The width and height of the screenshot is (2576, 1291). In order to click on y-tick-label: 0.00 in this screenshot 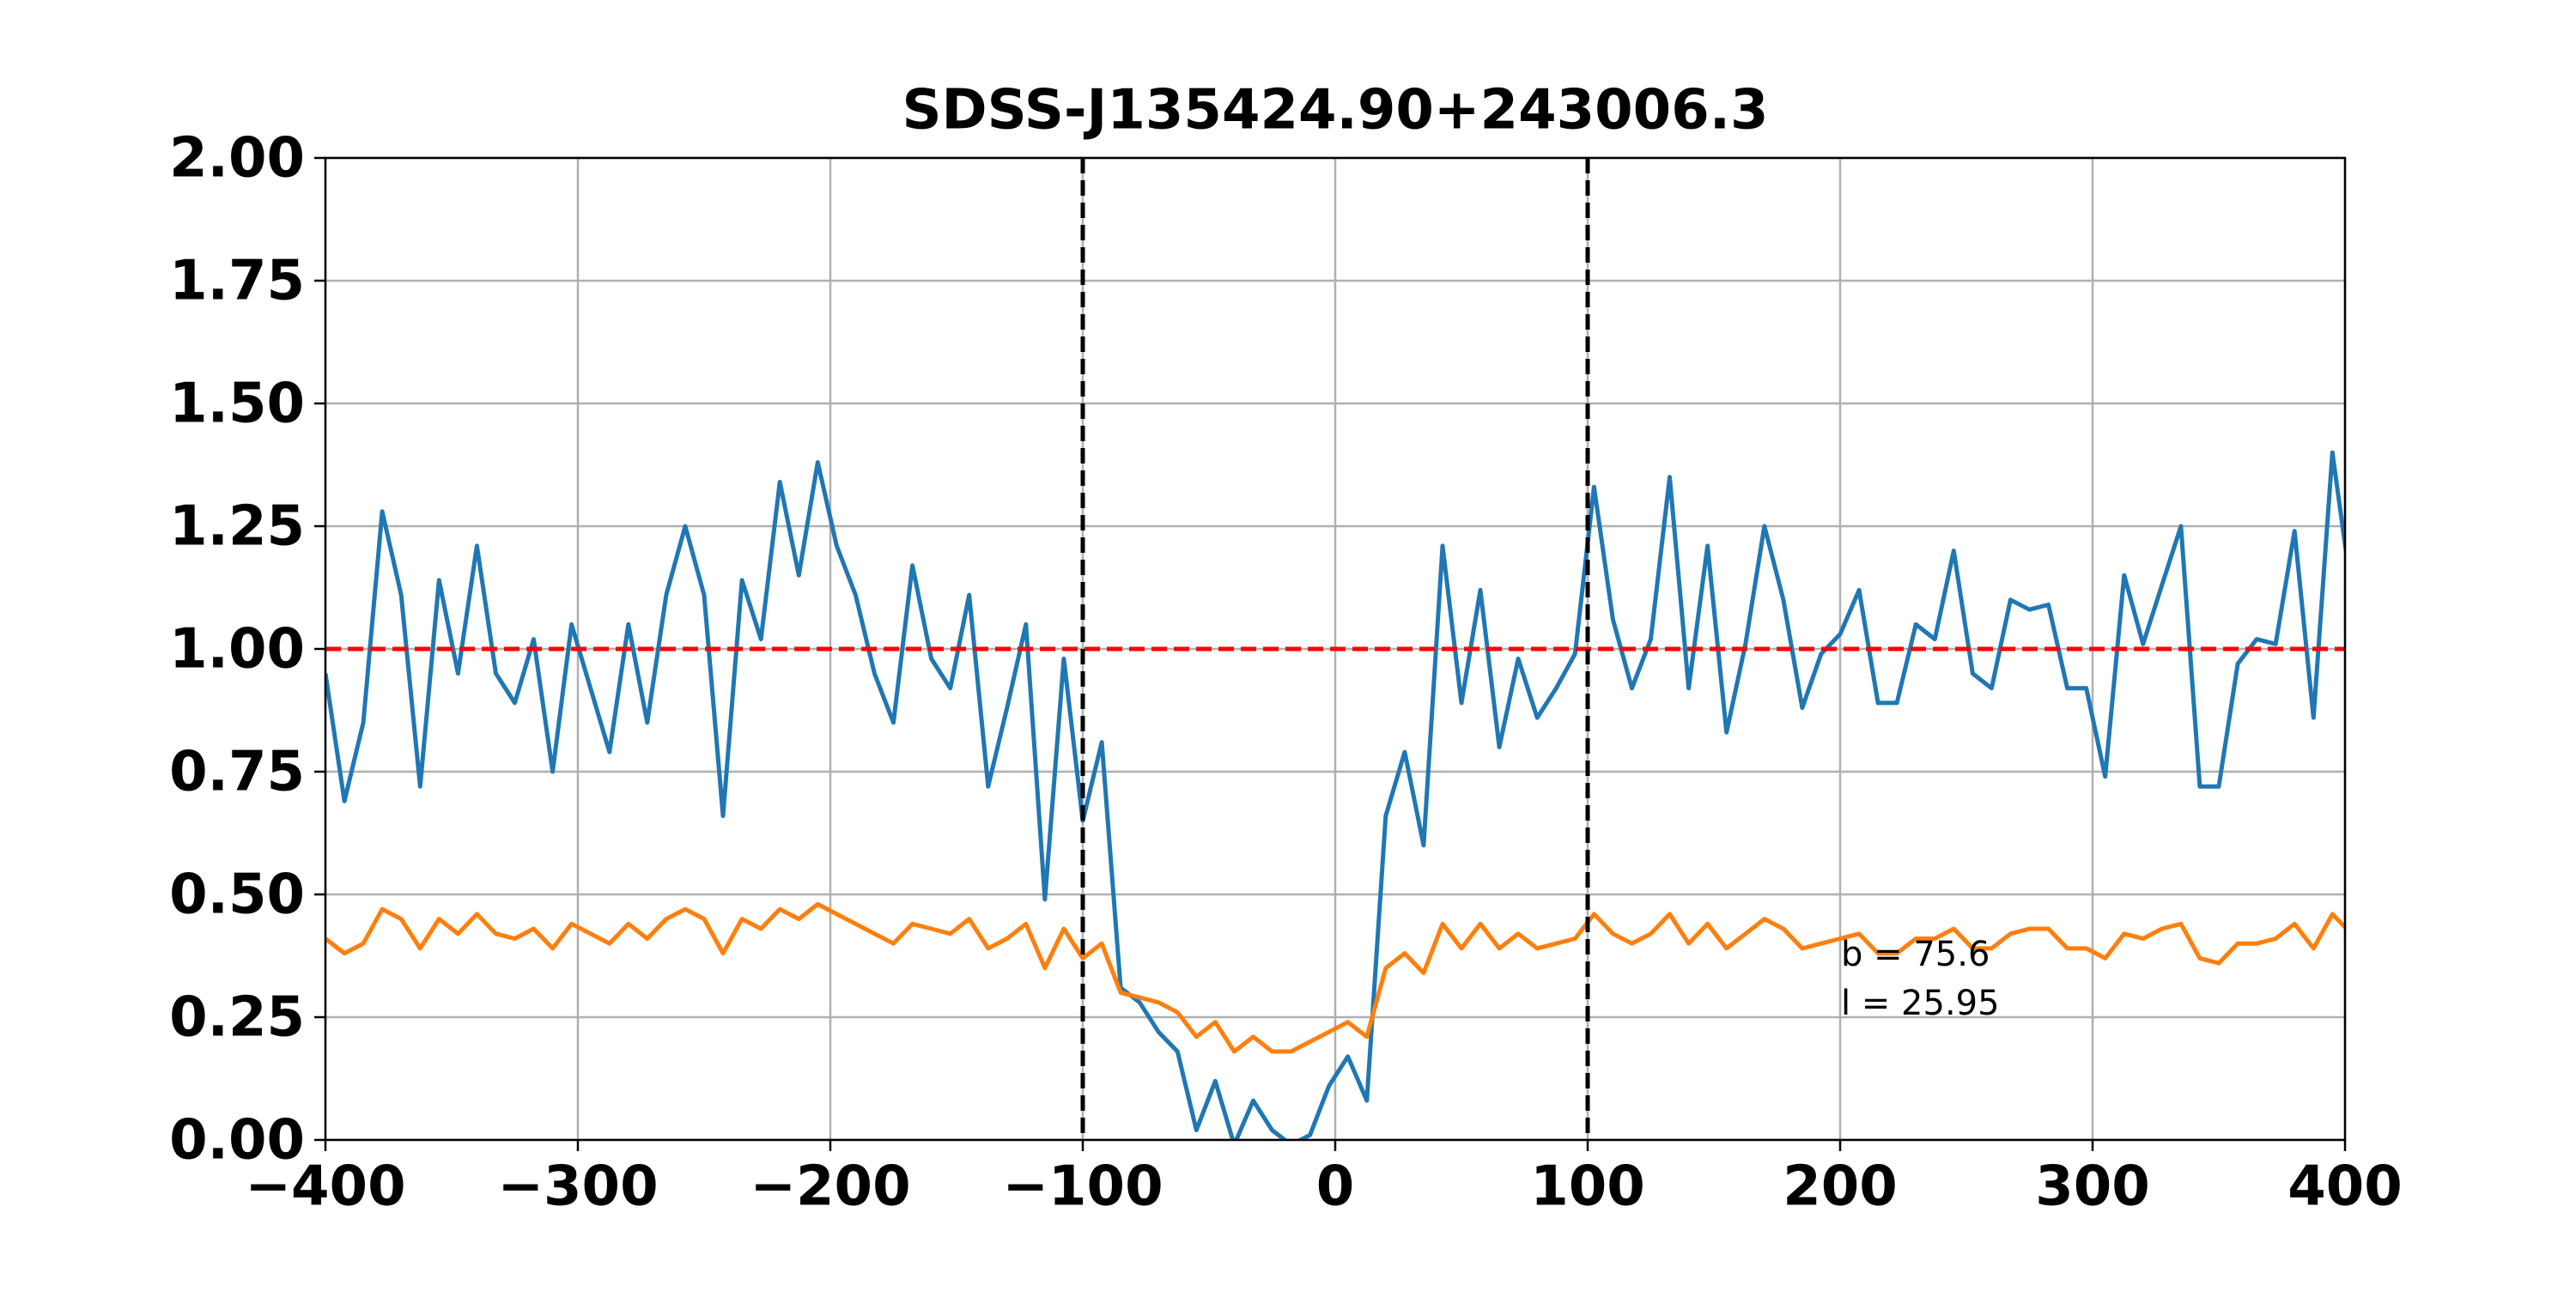, I will do `click(237, 1141)`.